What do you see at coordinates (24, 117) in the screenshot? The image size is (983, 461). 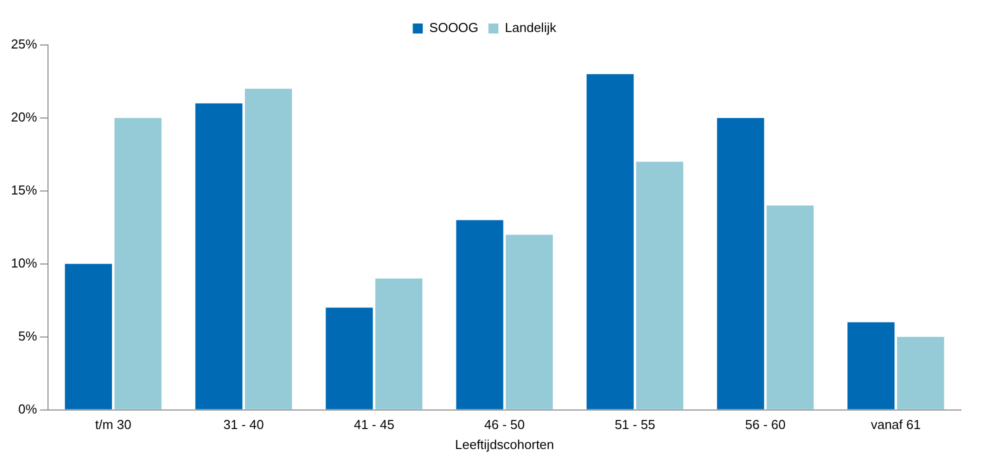 I see `y-tick-label: 20%` at bounding box center [24, 117].